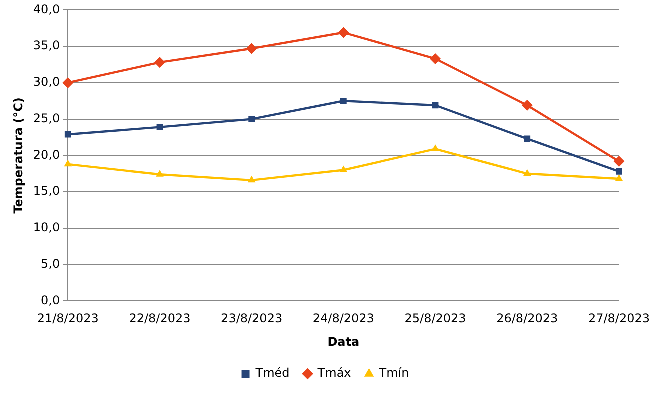  Describe the element at coordinates (46, 118) in the screenshot. I see `y-tick-label: 25,0` at that location.